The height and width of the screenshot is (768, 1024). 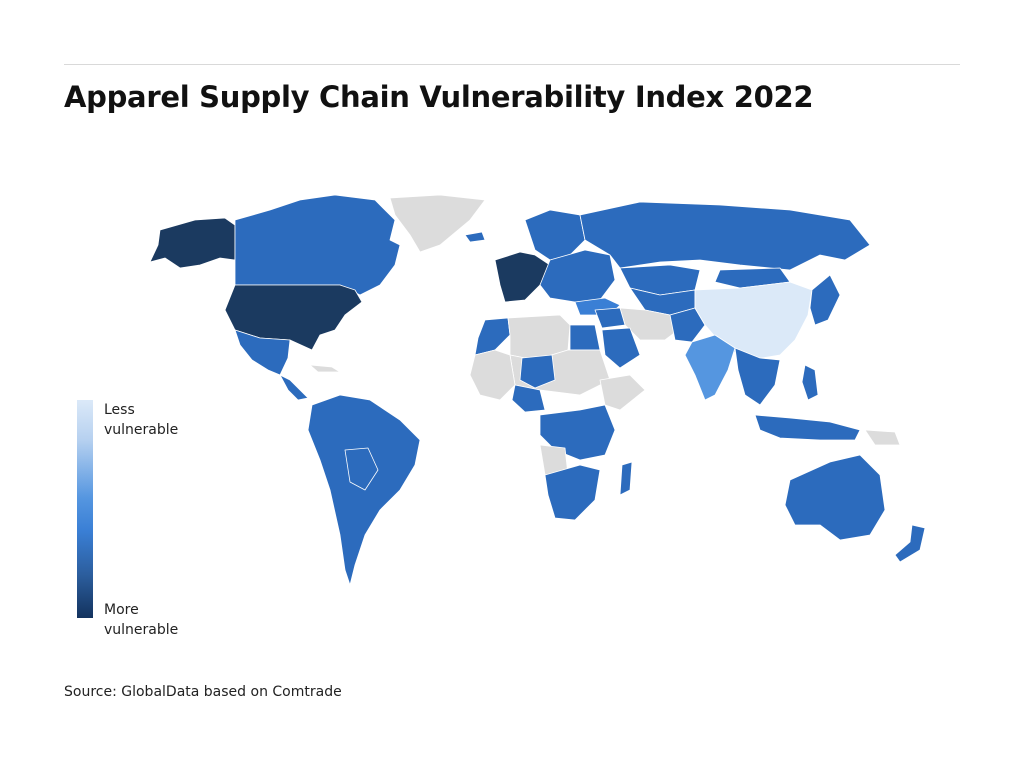 I want to click on region-niger, so click(x=537, y=371).